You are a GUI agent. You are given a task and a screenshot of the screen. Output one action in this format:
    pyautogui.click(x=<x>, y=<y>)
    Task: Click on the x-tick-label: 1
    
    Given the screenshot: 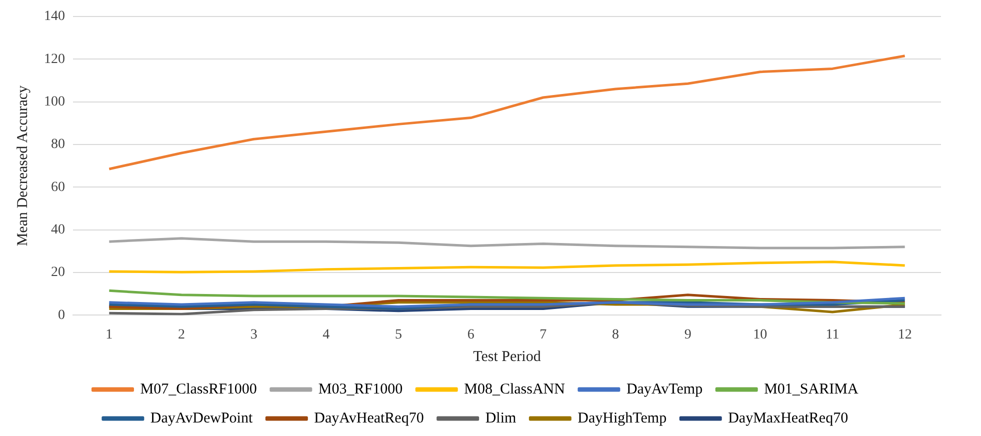 What is the action you would take?
    pyautogui.click(x=109, y=334)
    